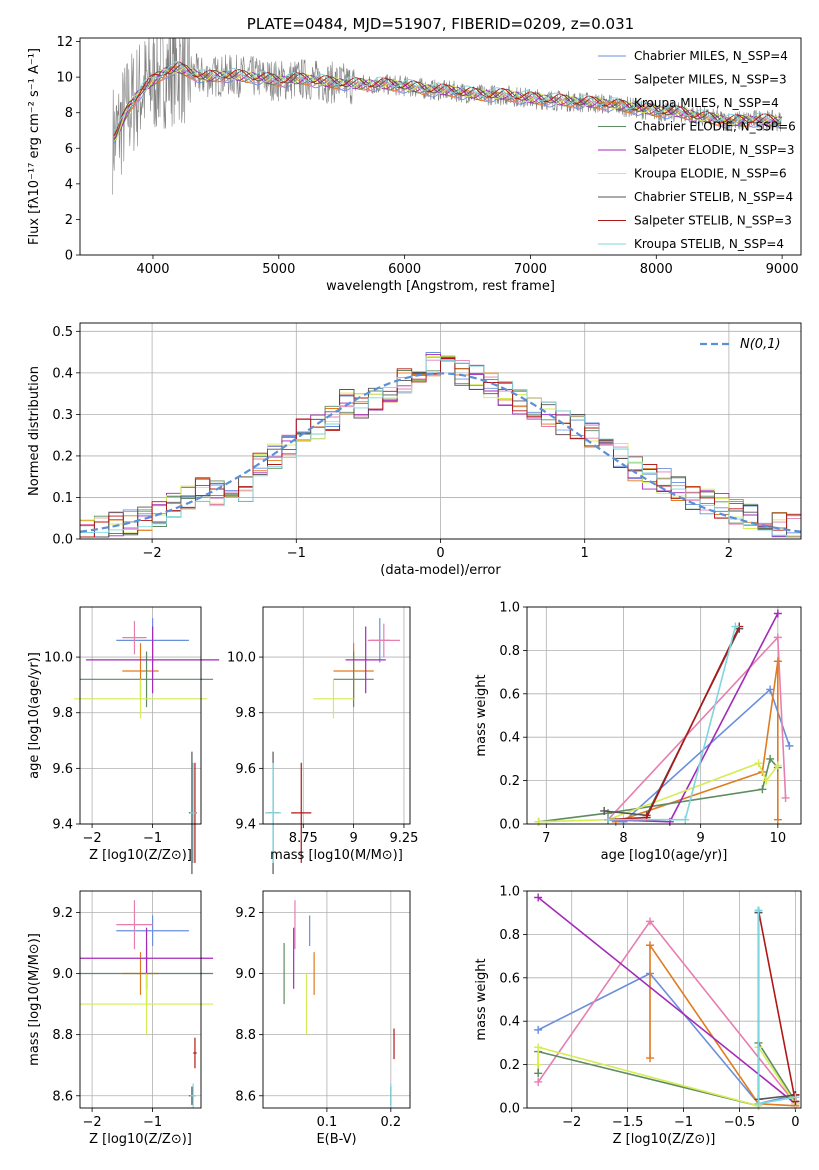 The width and height of the screenshot is (819, 1170). I want to click on y-tick-label: 12, so click(64, 42).